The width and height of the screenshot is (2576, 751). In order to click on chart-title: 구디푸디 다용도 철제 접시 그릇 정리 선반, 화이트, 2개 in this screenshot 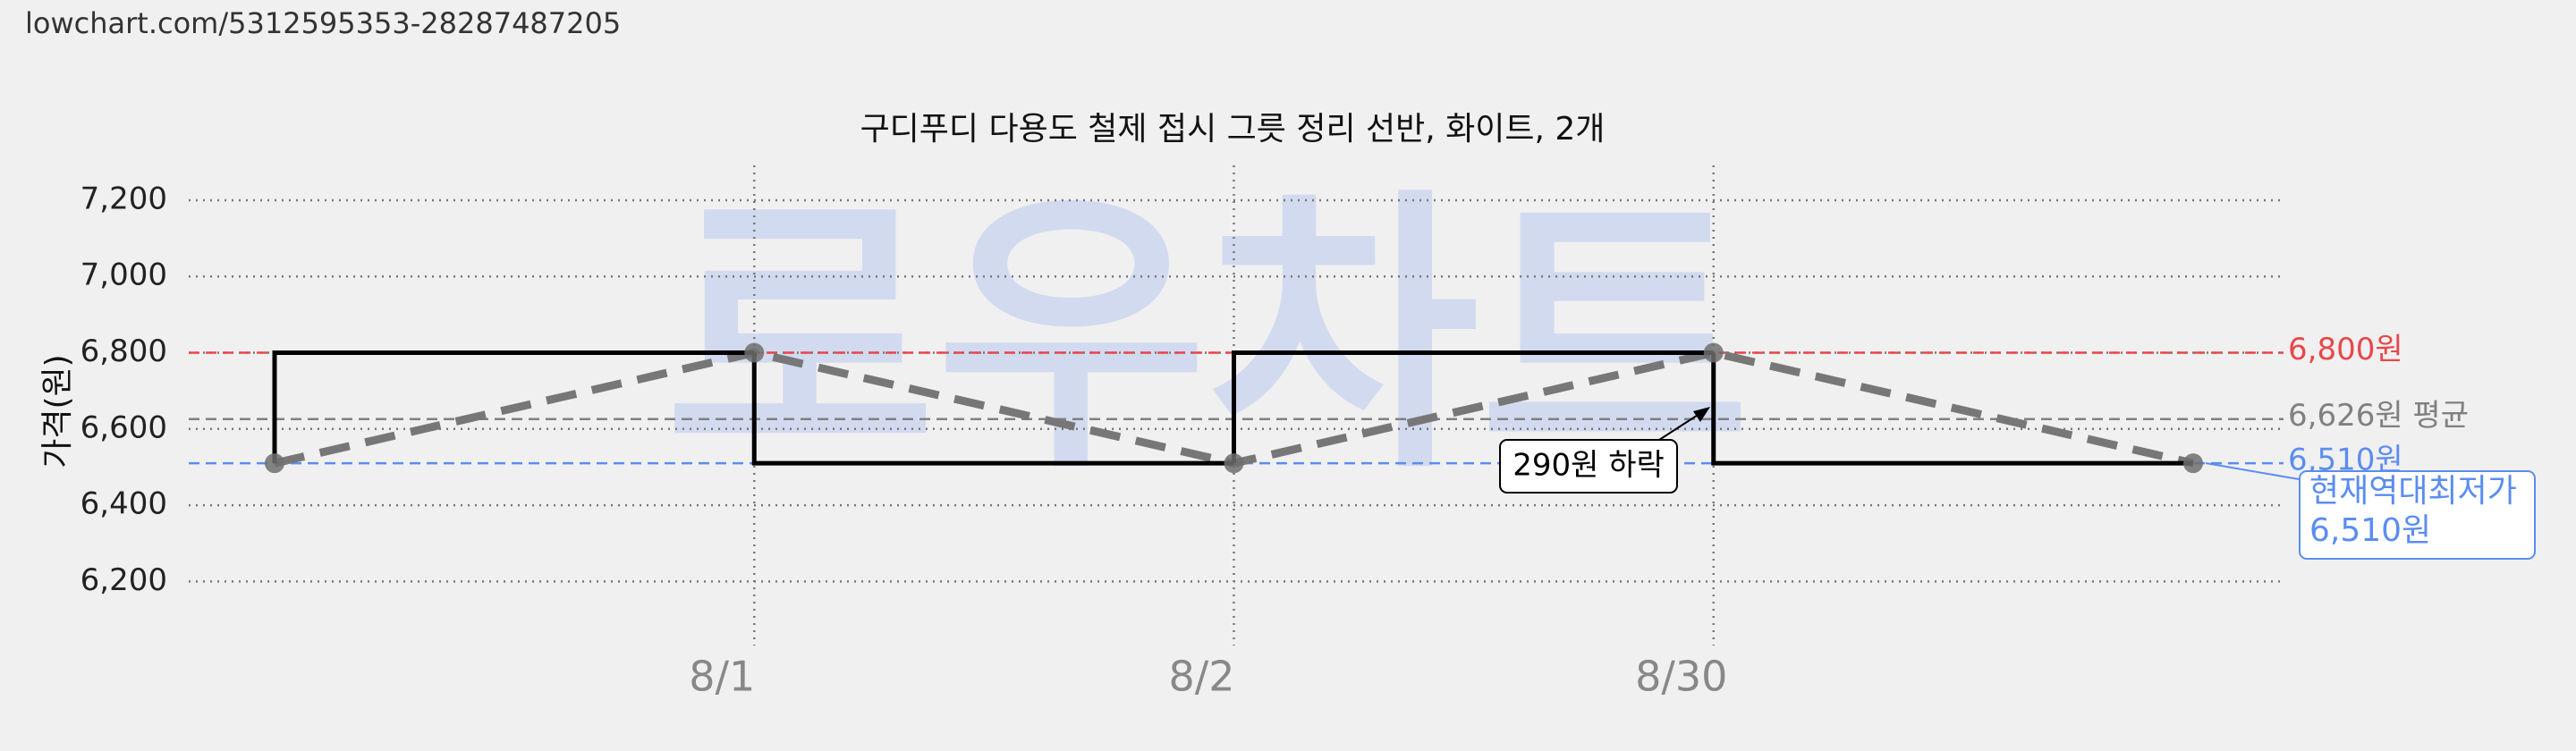, I will do `click(1233, 130)`.